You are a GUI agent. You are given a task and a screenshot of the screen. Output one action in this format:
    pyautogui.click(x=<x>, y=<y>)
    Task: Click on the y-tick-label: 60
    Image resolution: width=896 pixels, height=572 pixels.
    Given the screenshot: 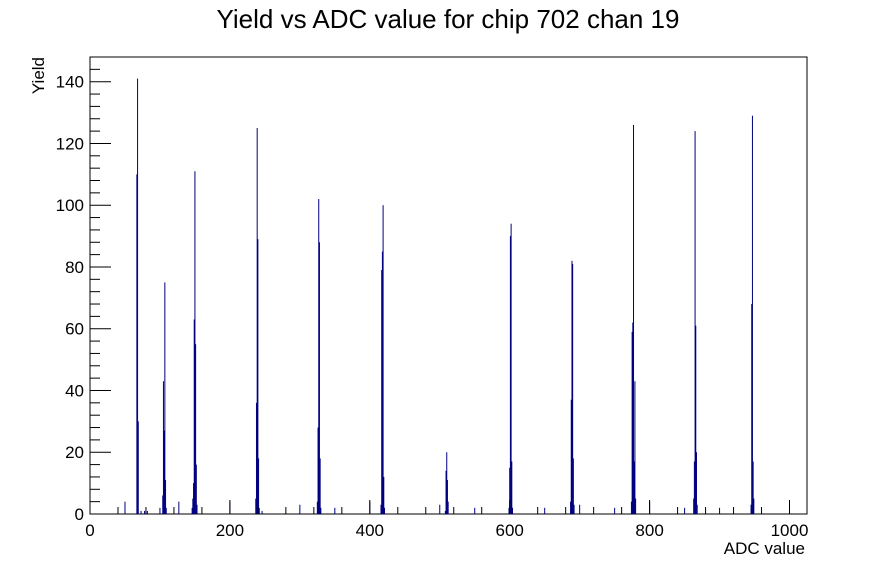 What is the action you would take?
    pyautogui.click(x=74, y=329)
    